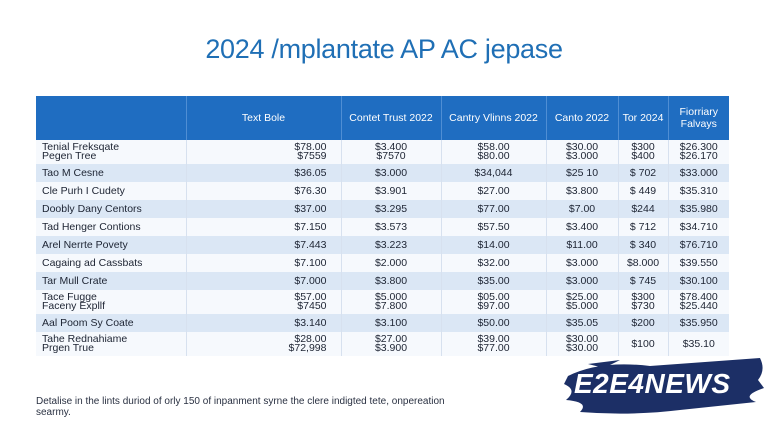  I want to click on table-cell: $28.00 $72,998, so click(264, 344).